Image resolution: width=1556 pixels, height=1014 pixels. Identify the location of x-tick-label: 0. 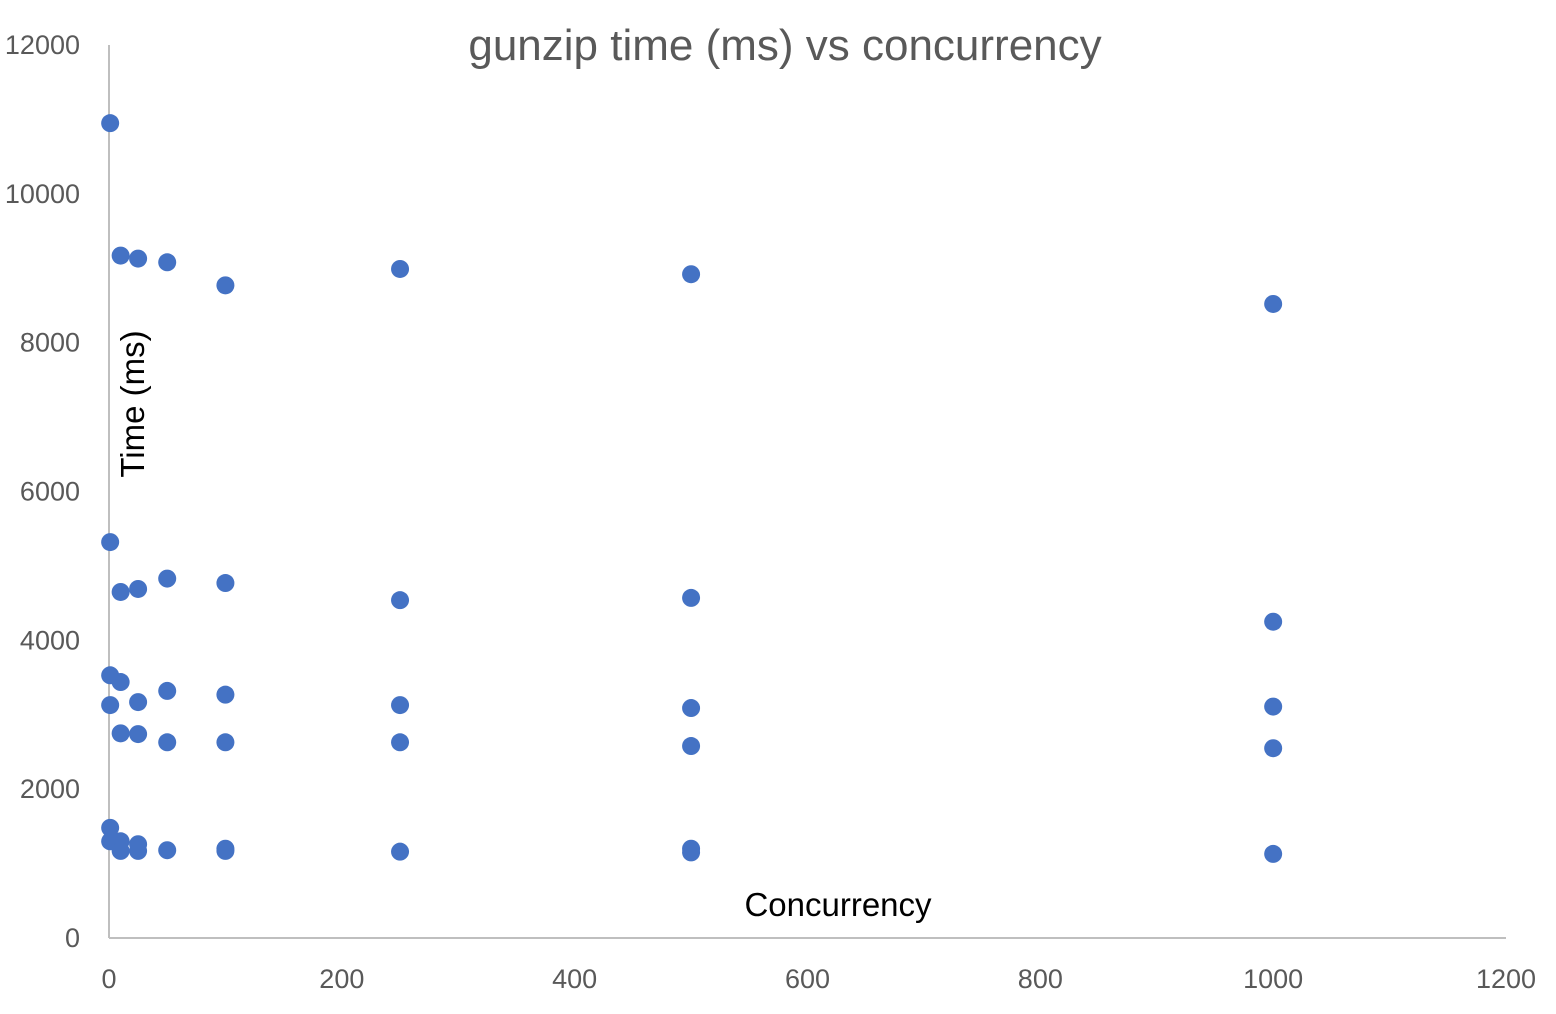
(108, 979).